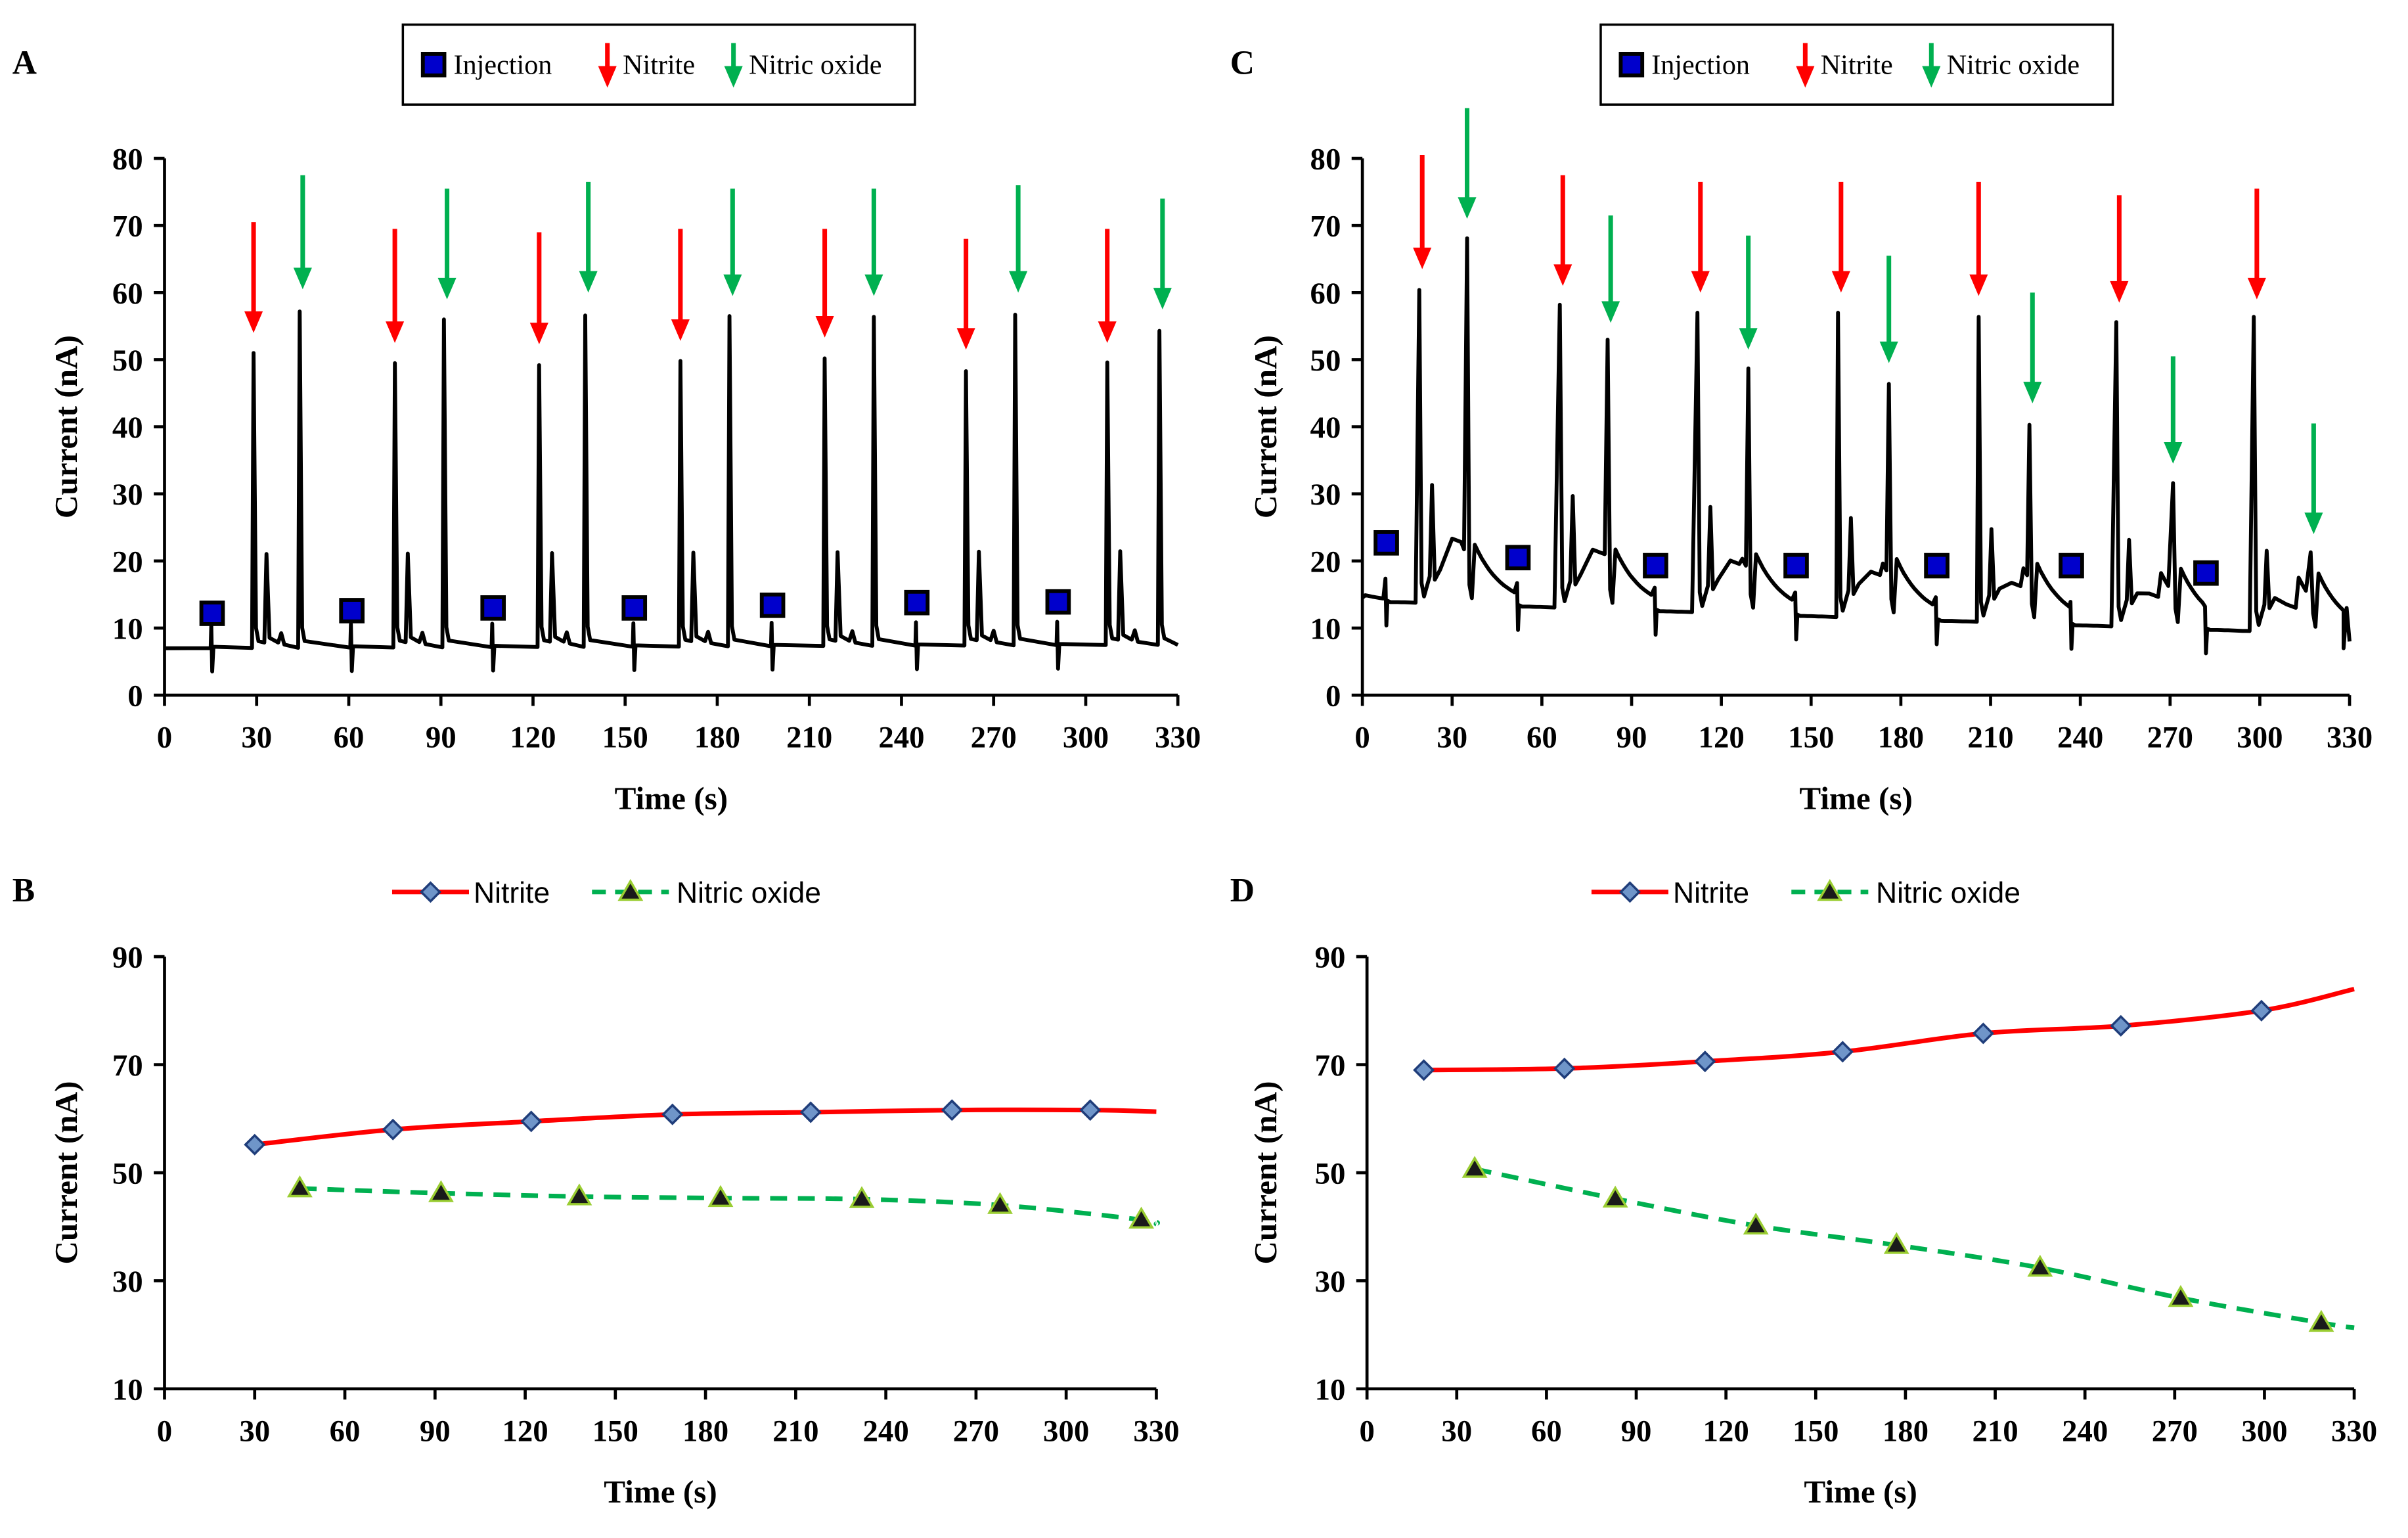 This screenshot has width=2408, height=1538. I want to click on y-tick-label: 20, so click(128, 562).